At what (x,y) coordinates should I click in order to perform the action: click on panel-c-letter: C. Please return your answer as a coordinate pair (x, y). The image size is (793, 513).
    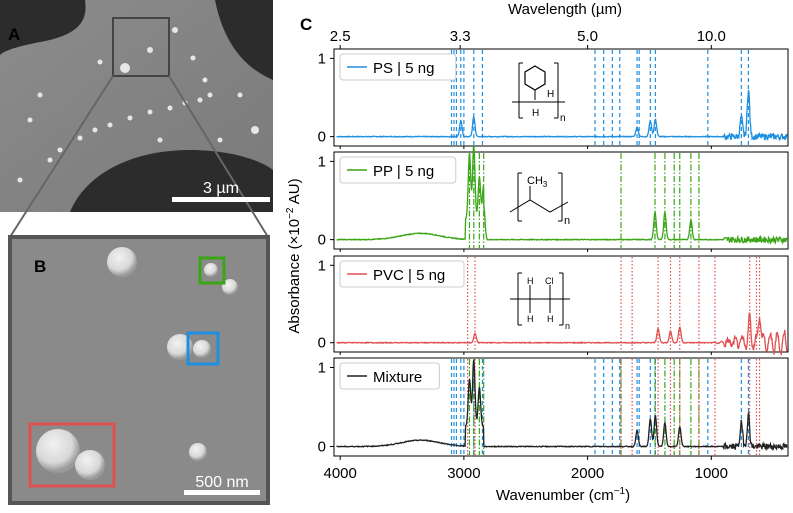
    Looking at the image, I should click on (306, 24).